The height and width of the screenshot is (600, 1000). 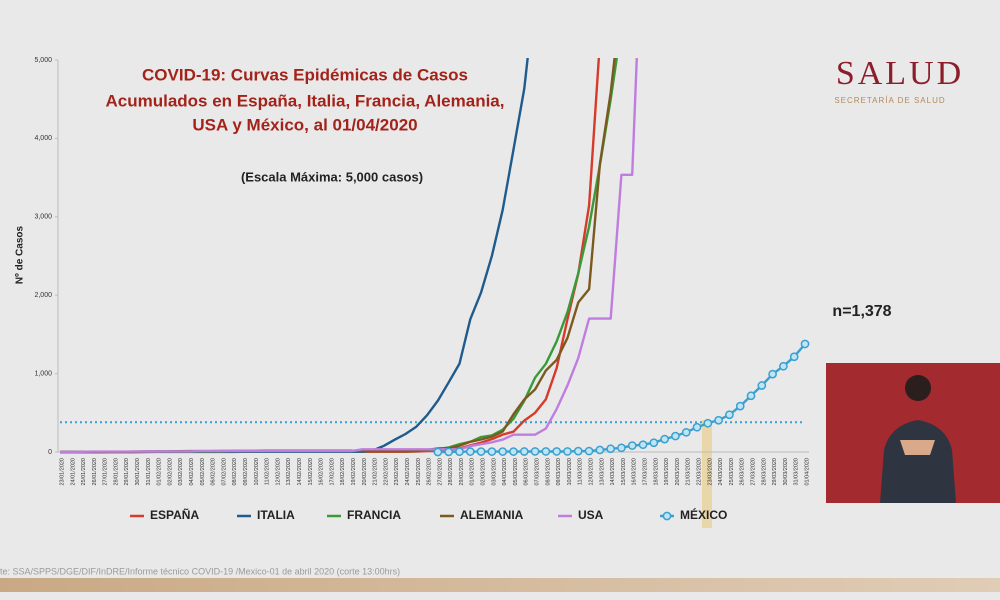 What do you see at coordinates (516, 472) in the screenshot?
I see `x-tick-label: 05/03/2020` at bounding box center [516, 472].